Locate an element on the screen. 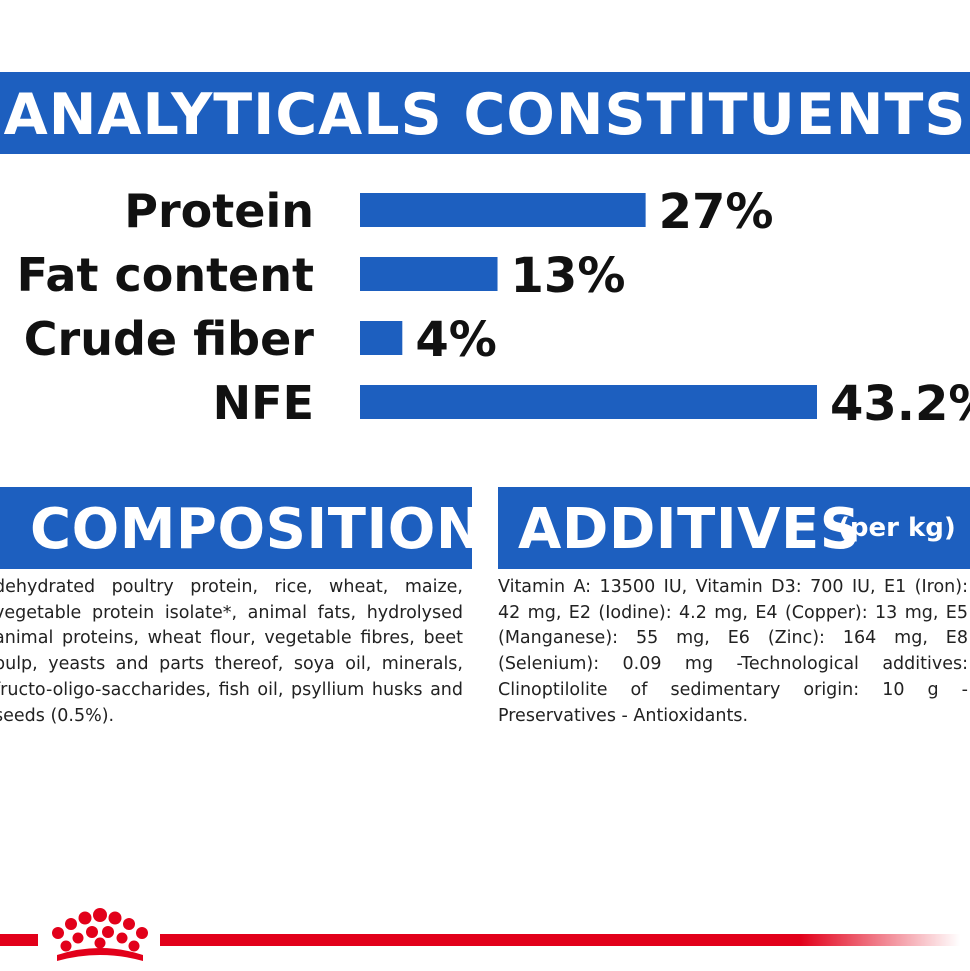 The image size is (970, 971). title-band: ANALYTICALS CONSTITUENTS is located at coordinates (485, 113).